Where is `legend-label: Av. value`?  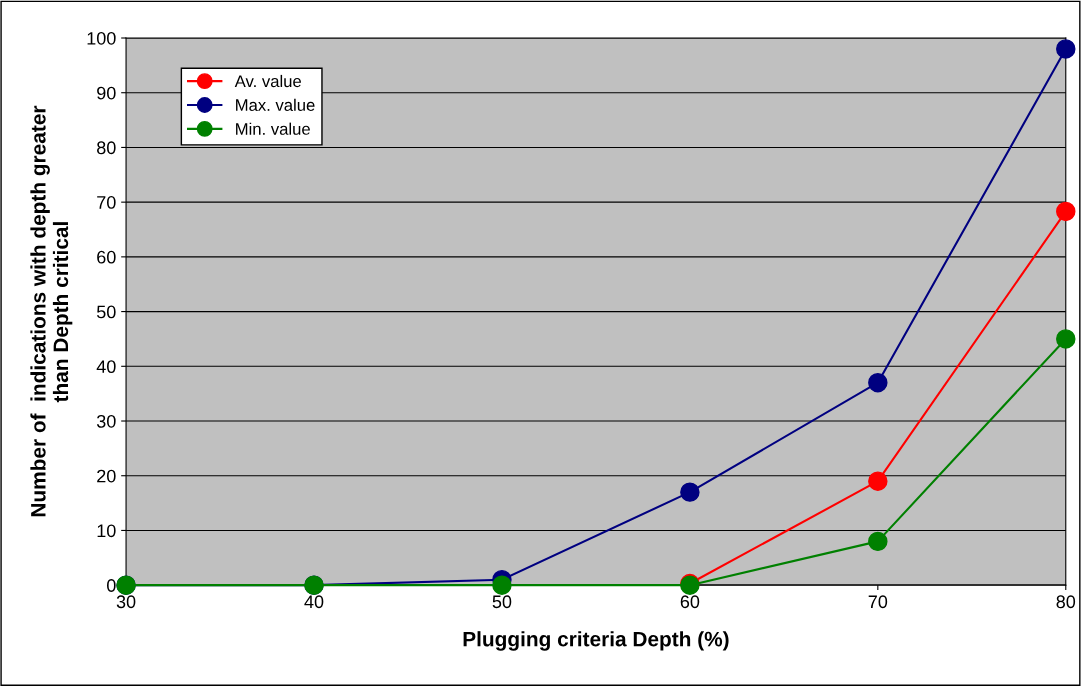 legend-label: Av. value is located at coordinates (267, 81).